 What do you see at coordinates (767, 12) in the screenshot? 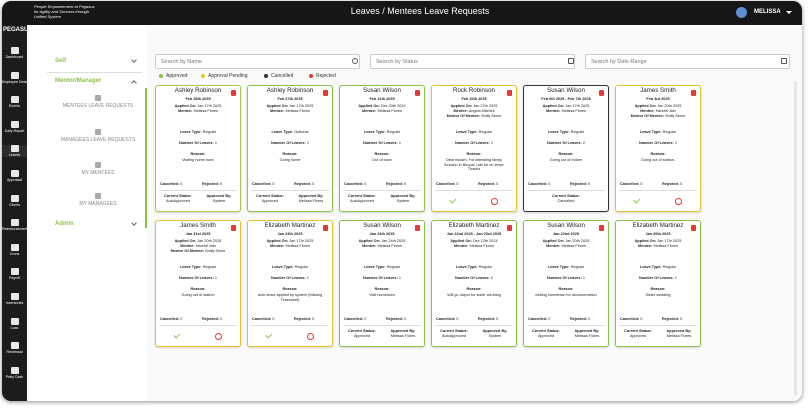
I see `user-name: MELISSA` at bounding box center [767, 12].